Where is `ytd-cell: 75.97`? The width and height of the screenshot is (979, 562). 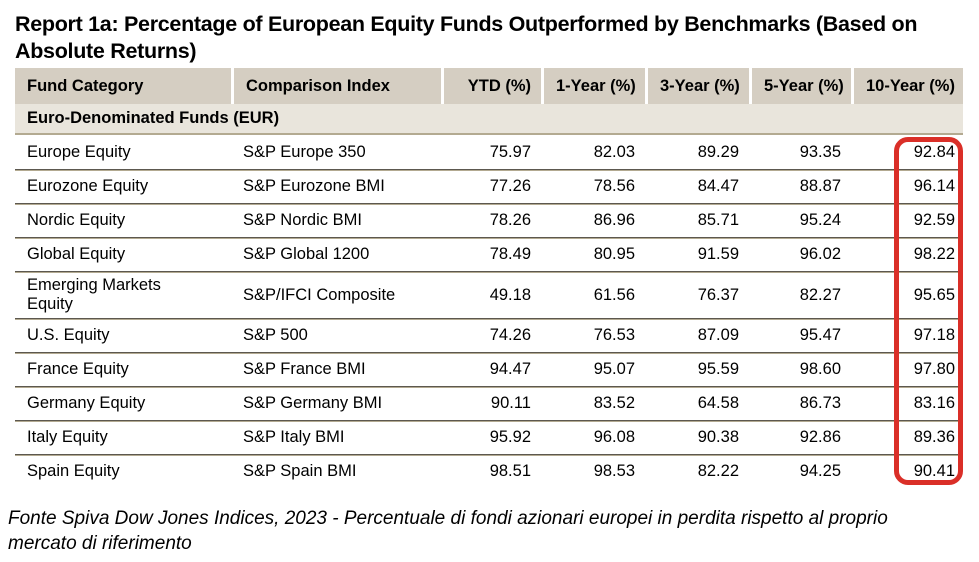 ytd-cell: 75.97 is located at coordinates (491, 152).